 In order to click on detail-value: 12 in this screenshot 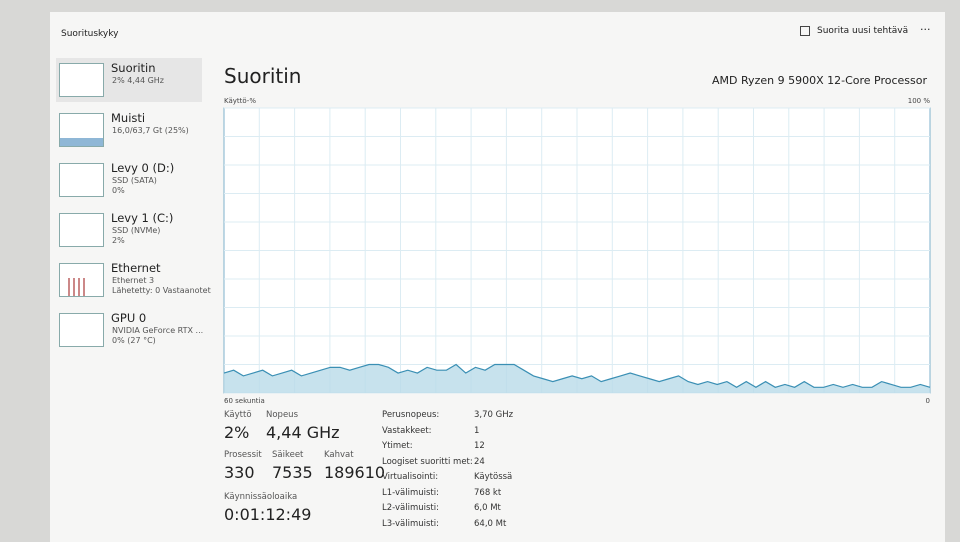, I will do `click(479, 446)`.